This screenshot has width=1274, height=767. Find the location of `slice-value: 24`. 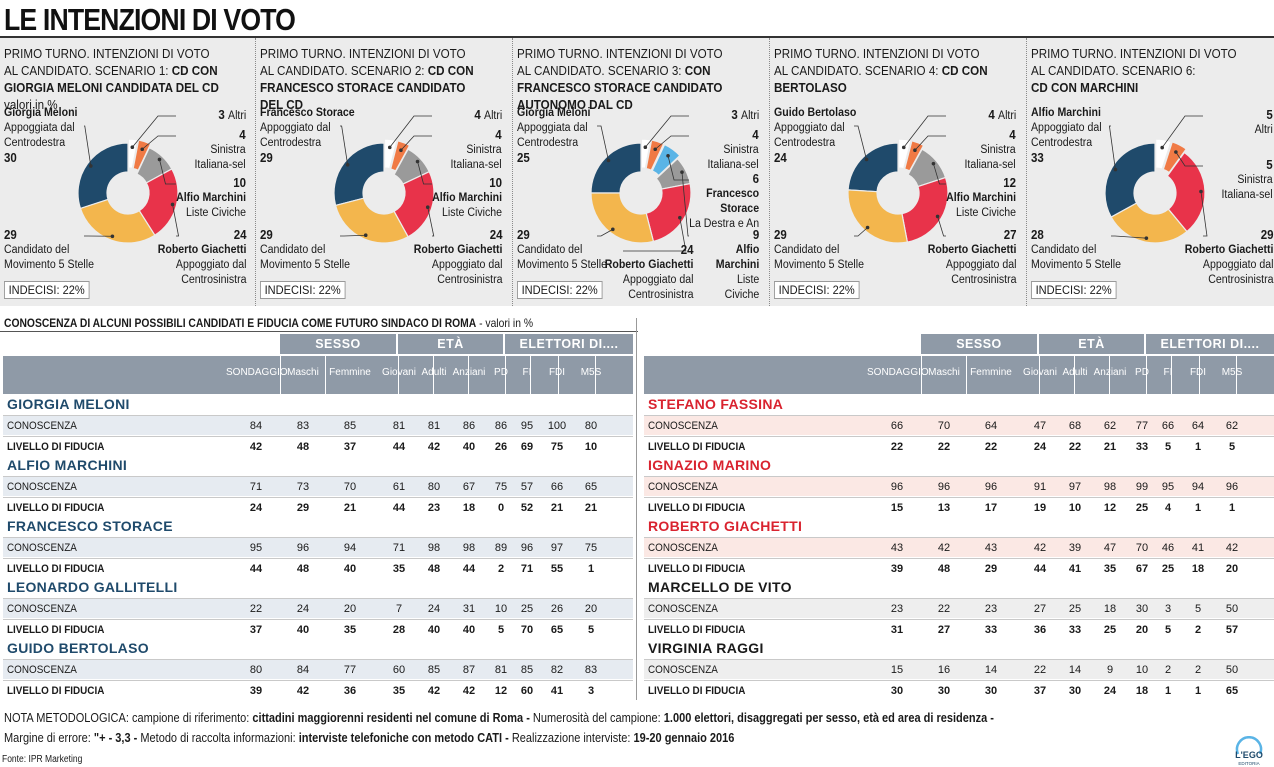

slice-value: 24 is located at coordinates (686, 250).